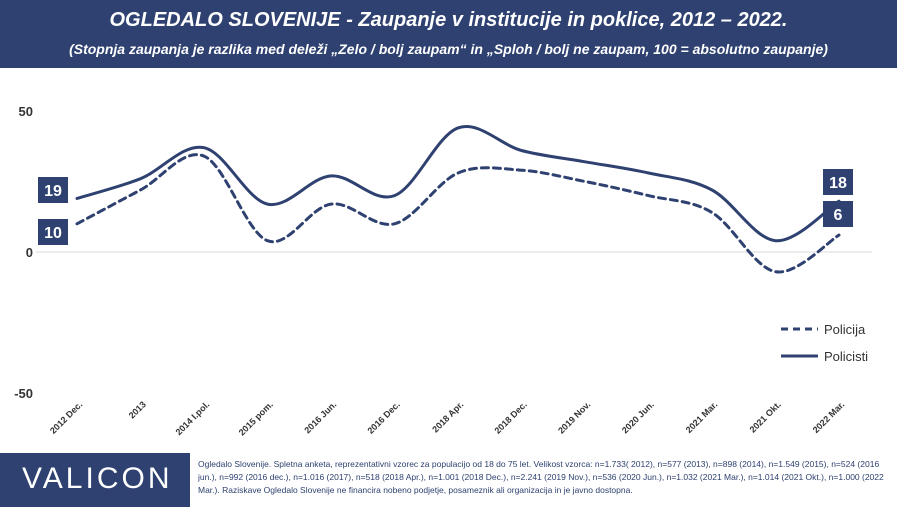  I want to click on x-tick-label: 2016 Jun., so click(320, 417).